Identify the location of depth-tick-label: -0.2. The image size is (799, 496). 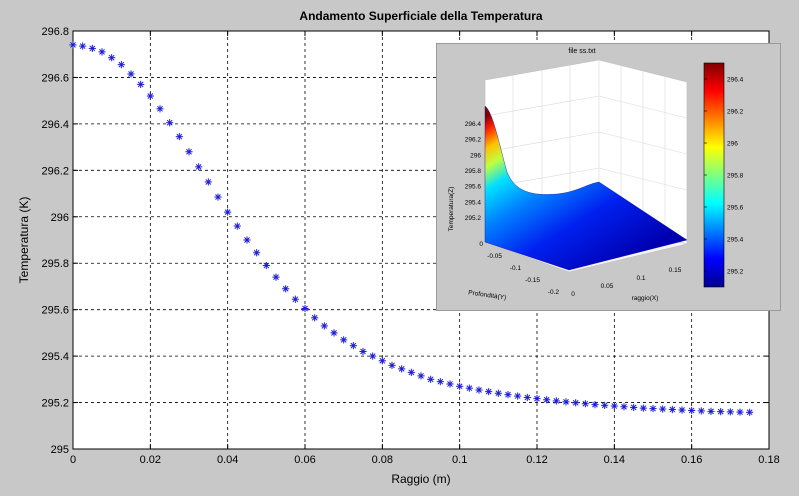
(554, 292).